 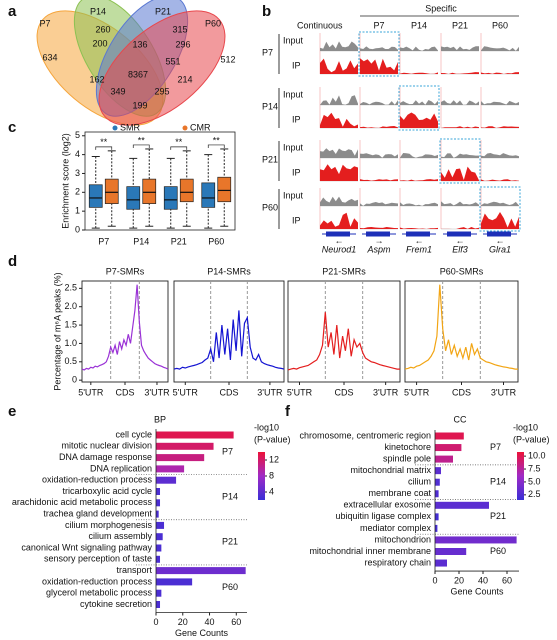 I want to click on venn-count: 8367, so click(x=138, y=74).